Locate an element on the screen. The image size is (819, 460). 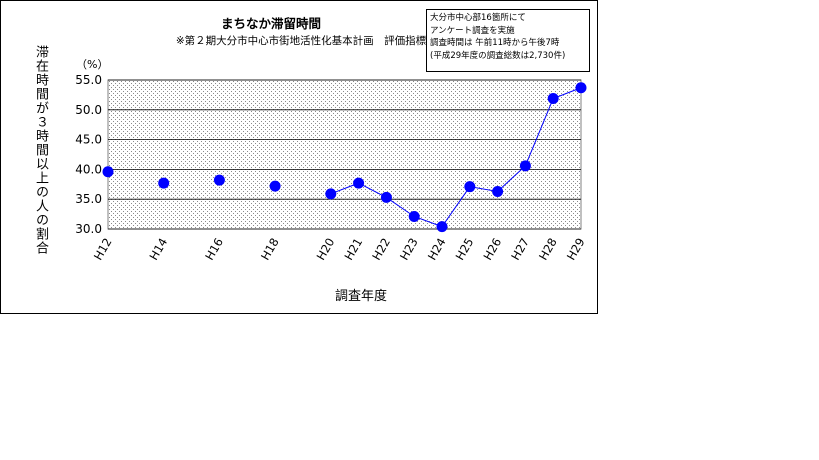
y-tick-label: 55.0 is located at coordinates (88, 80).